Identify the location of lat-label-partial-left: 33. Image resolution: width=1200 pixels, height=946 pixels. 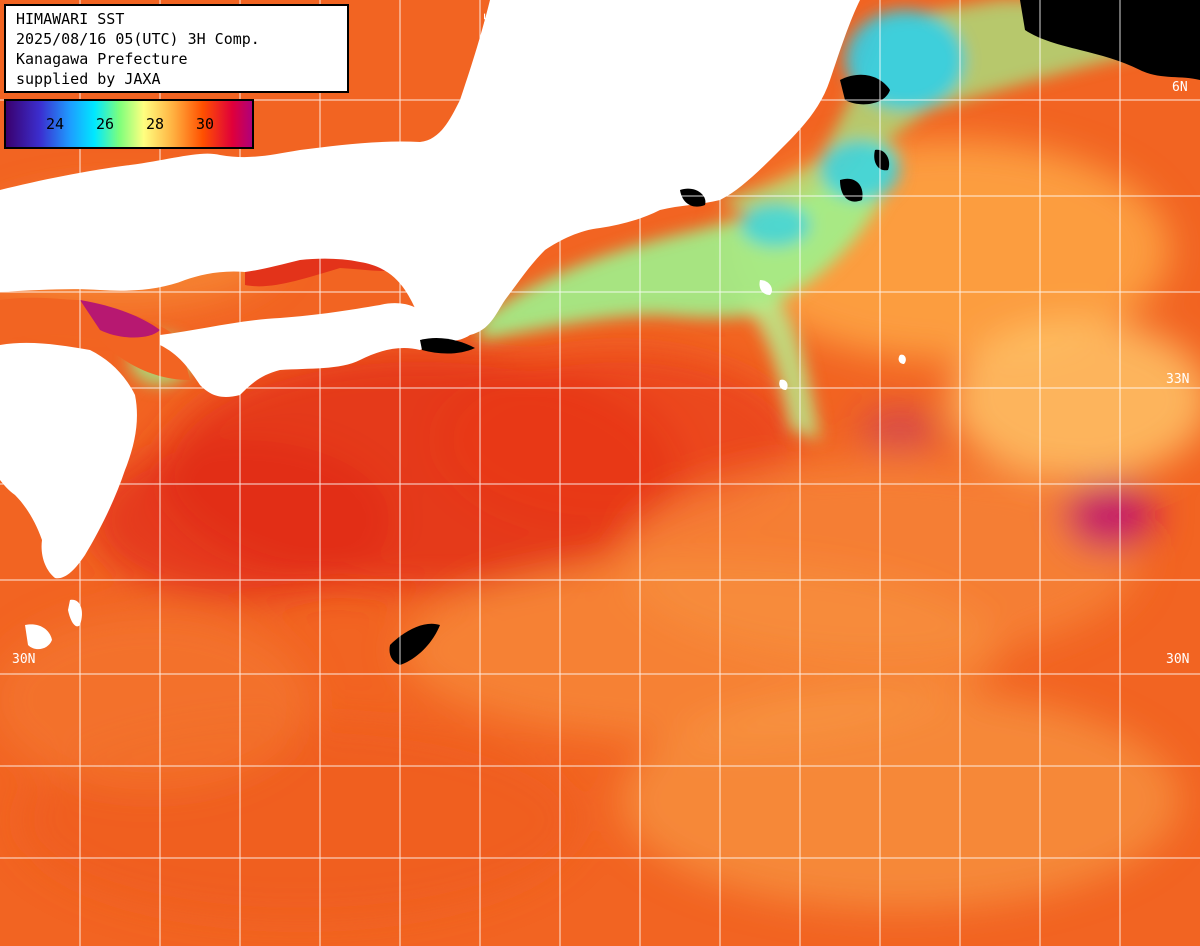
(20, 380).